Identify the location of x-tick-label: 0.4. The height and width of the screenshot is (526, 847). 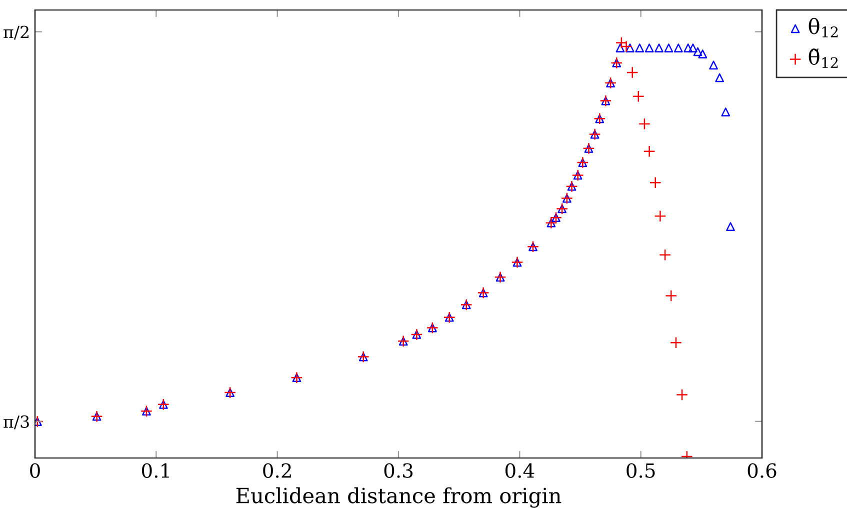
(519, 470).